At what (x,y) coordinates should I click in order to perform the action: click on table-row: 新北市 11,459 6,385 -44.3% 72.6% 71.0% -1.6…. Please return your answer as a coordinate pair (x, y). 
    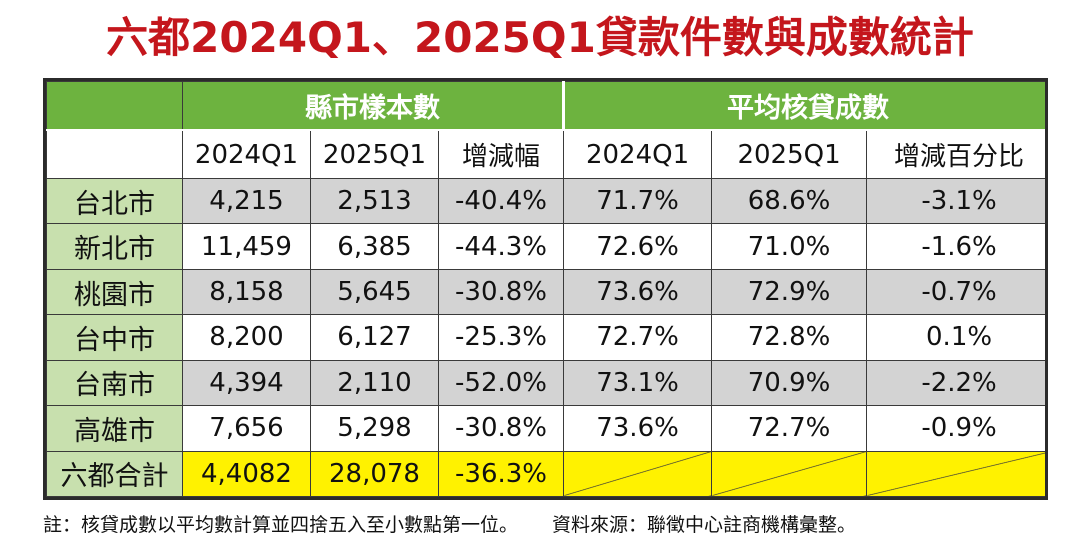
    Looking at the image, I should click on (545, 246).